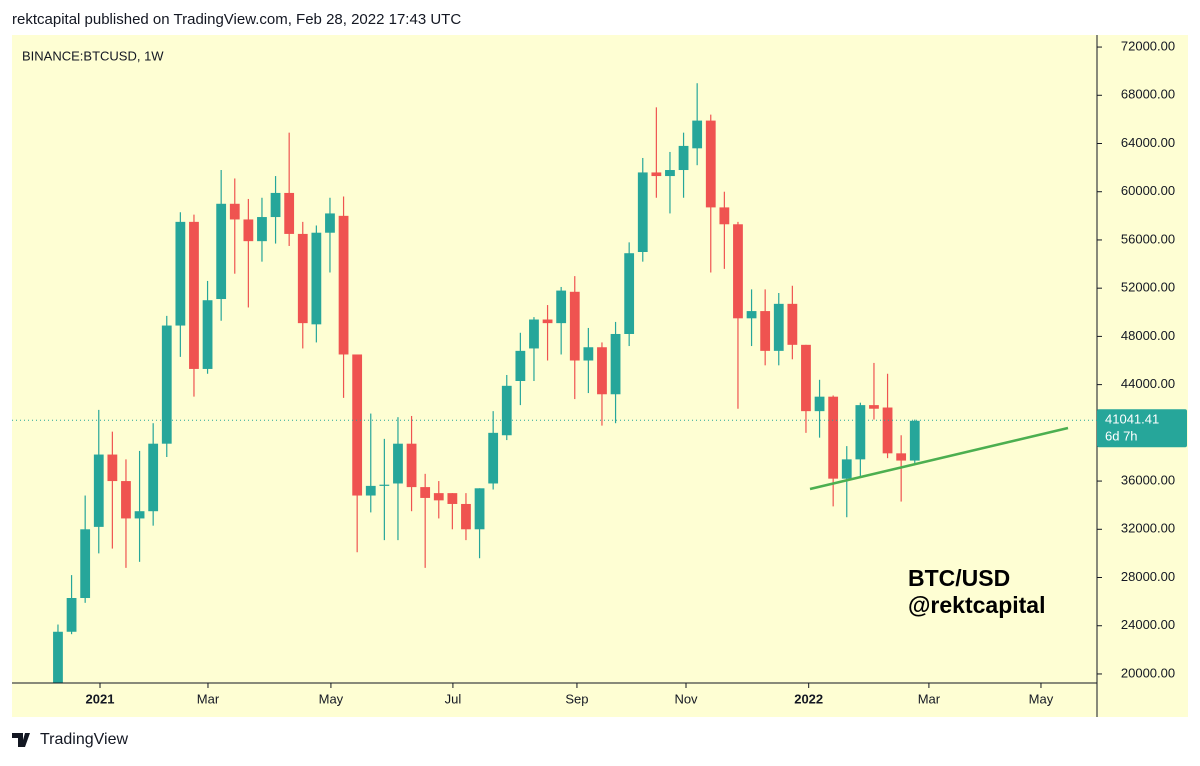 The height and width of the screenshot is (766, 1200). I want to click on y-tick-label: 32000.00, so click(1148, 528).